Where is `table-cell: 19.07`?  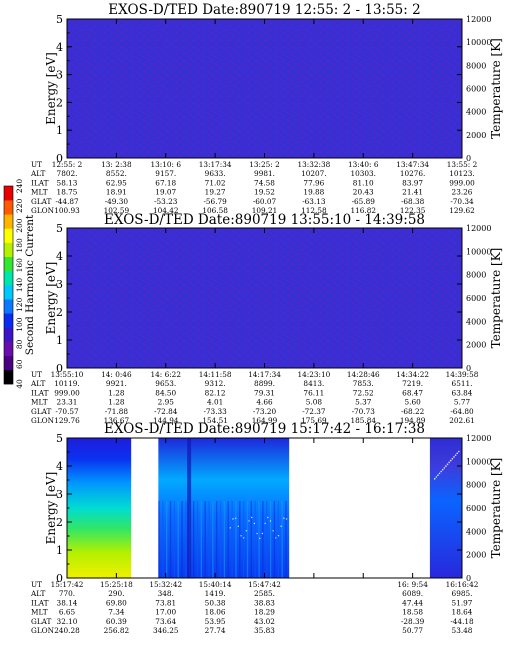
table-cell: 19.07 is located at coordinates (165, 192).